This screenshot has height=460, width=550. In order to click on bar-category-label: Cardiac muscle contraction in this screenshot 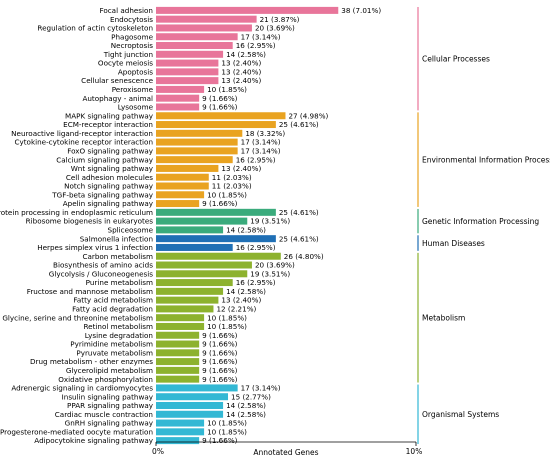, I will do `click(104, 414)`.